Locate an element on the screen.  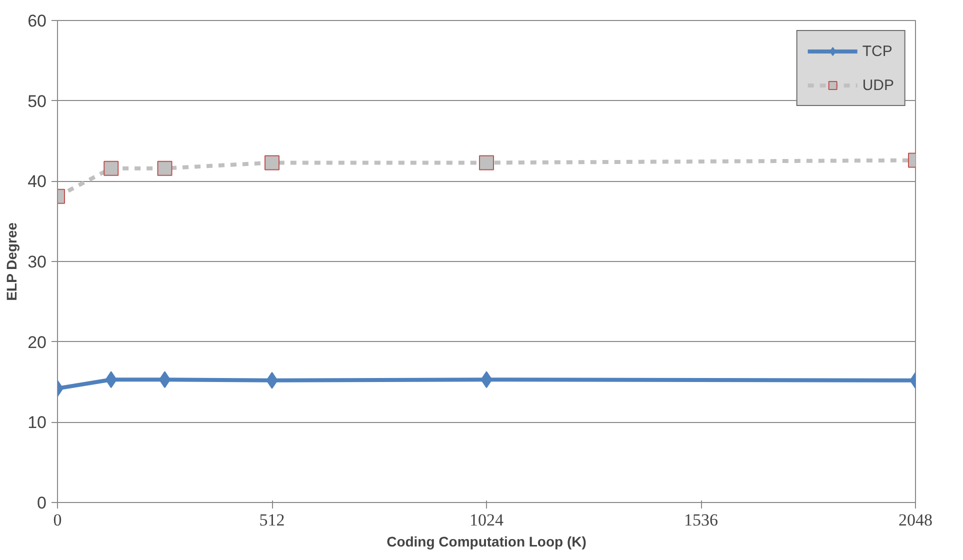
y-tick-label: 20 is located at coordinates (37, 342).